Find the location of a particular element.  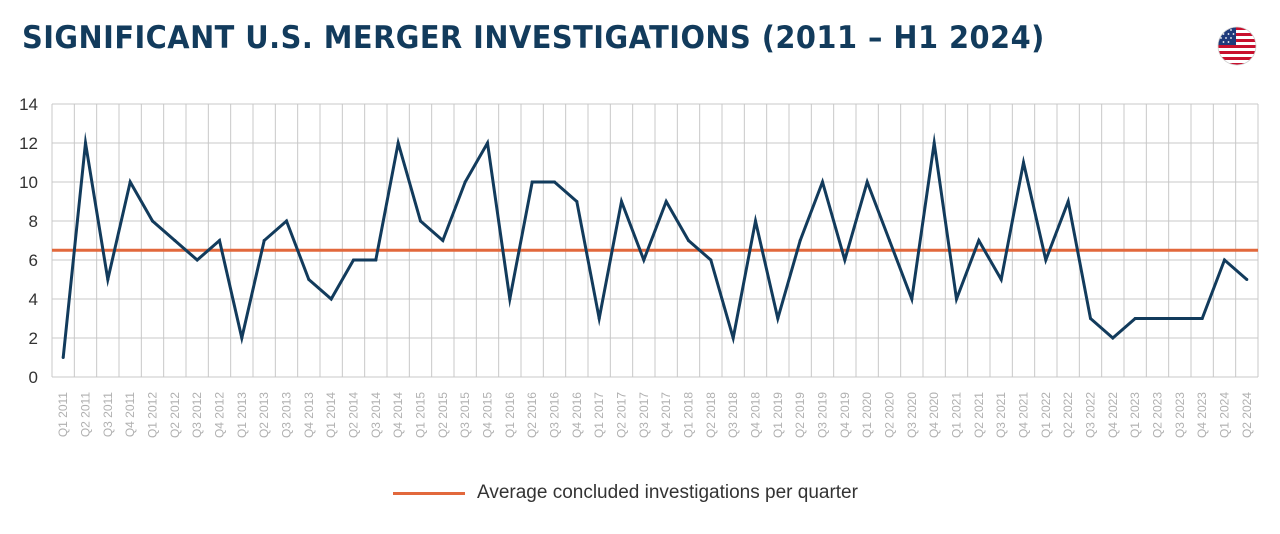

x-tick-label: Q2 2016 is located at coordinates (532, 415).